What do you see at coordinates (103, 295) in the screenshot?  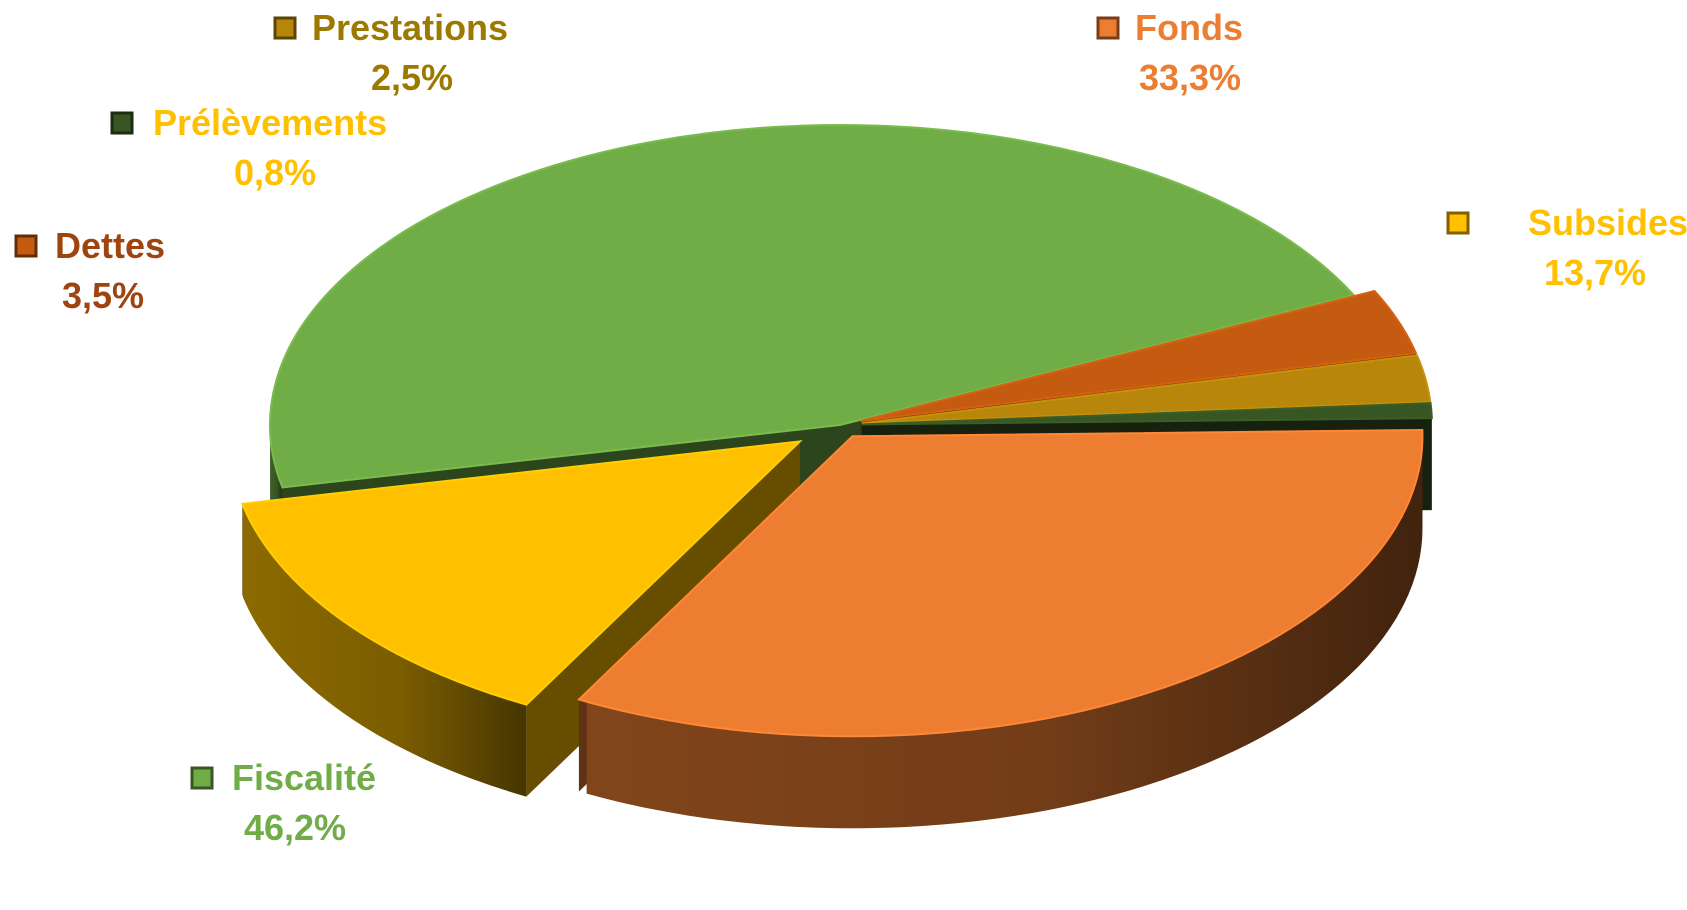 I see `slice-value-dettes: 3,5%` at bounding box center [103, 295].